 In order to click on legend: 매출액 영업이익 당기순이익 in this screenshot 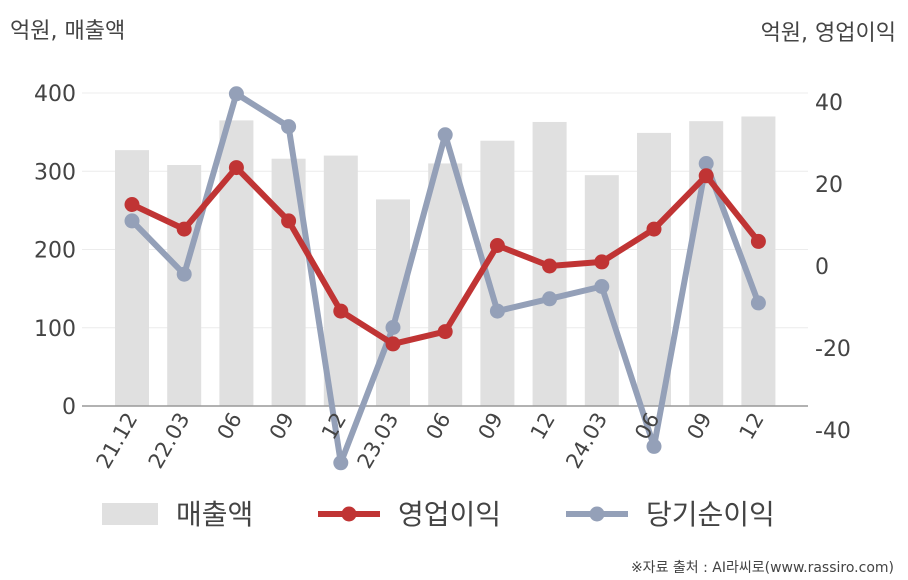, I will do `click(438, 514)`.